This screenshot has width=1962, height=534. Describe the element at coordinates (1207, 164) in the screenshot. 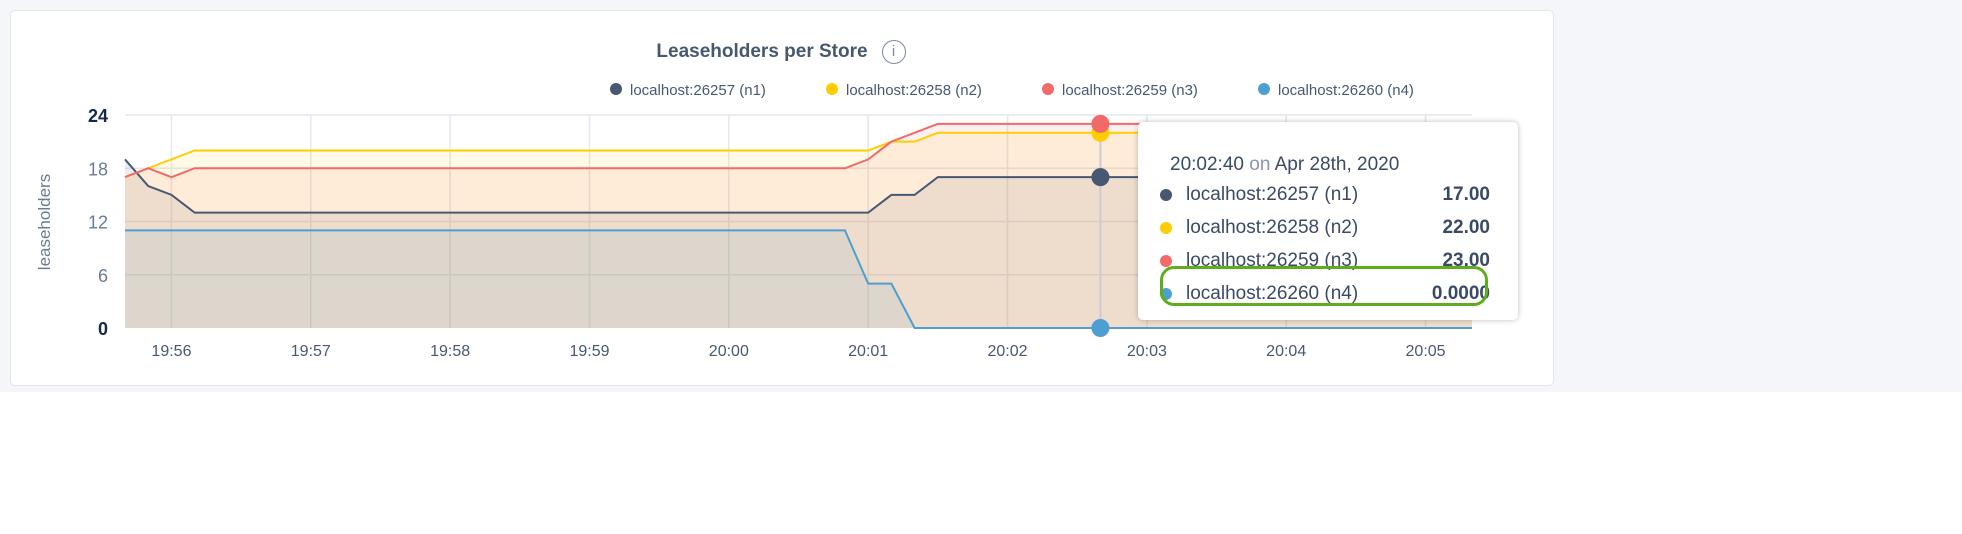

I see `tooltip-time: 20:02:40` at that location.